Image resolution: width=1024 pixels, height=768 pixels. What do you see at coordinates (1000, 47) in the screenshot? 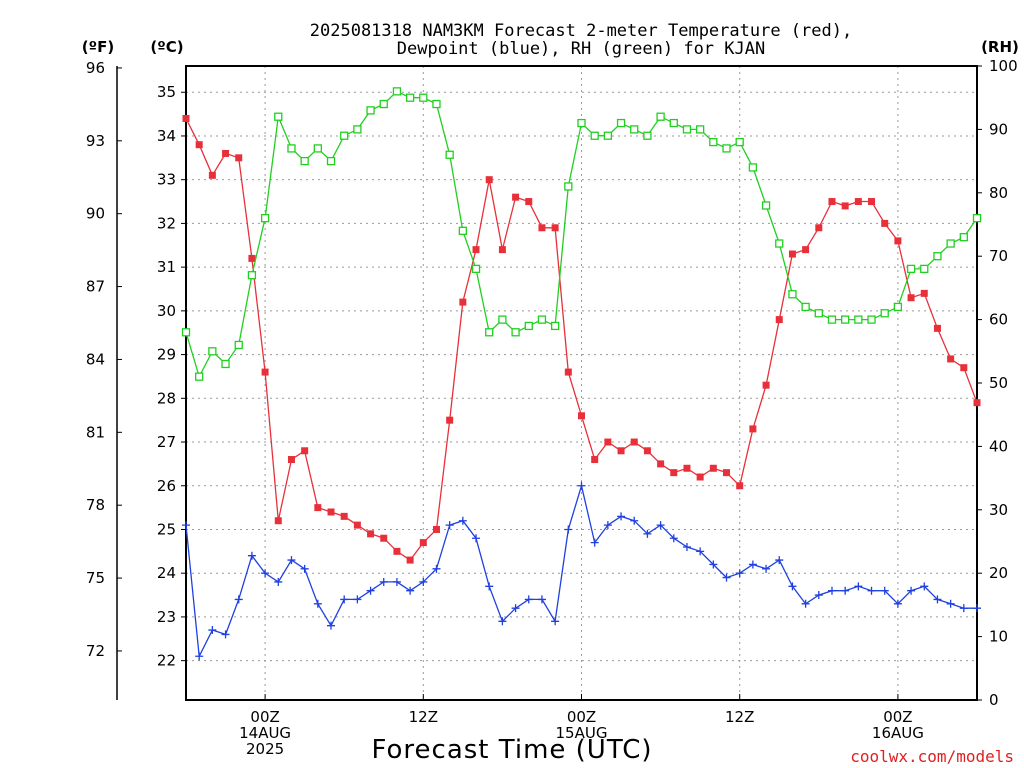
I see `rh-unit-label: (RH)` at bounding box center [1000, 47].